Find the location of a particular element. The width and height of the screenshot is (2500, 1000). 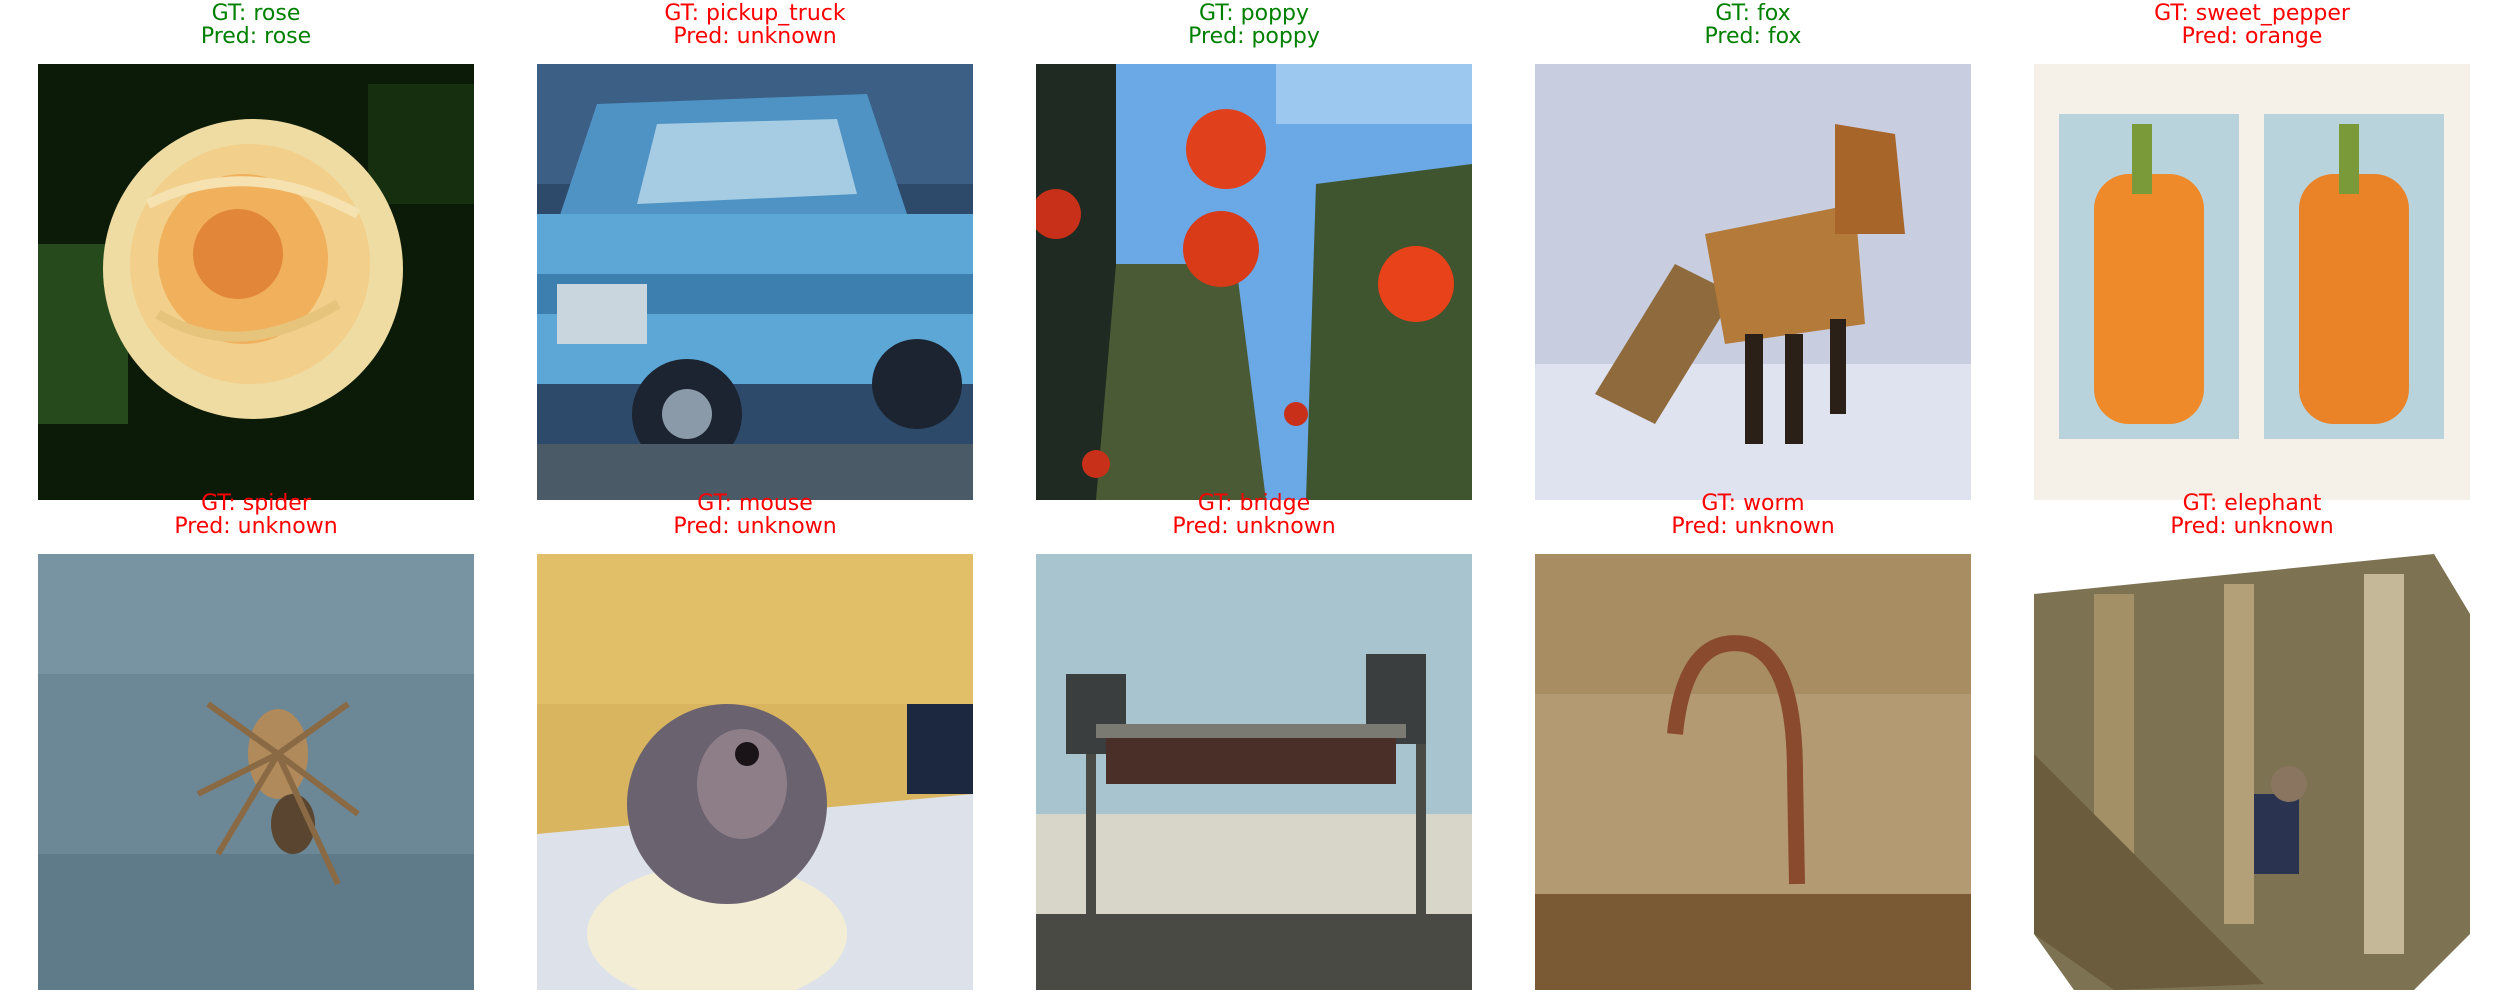

image-rose is located at coordinates (256, 282).